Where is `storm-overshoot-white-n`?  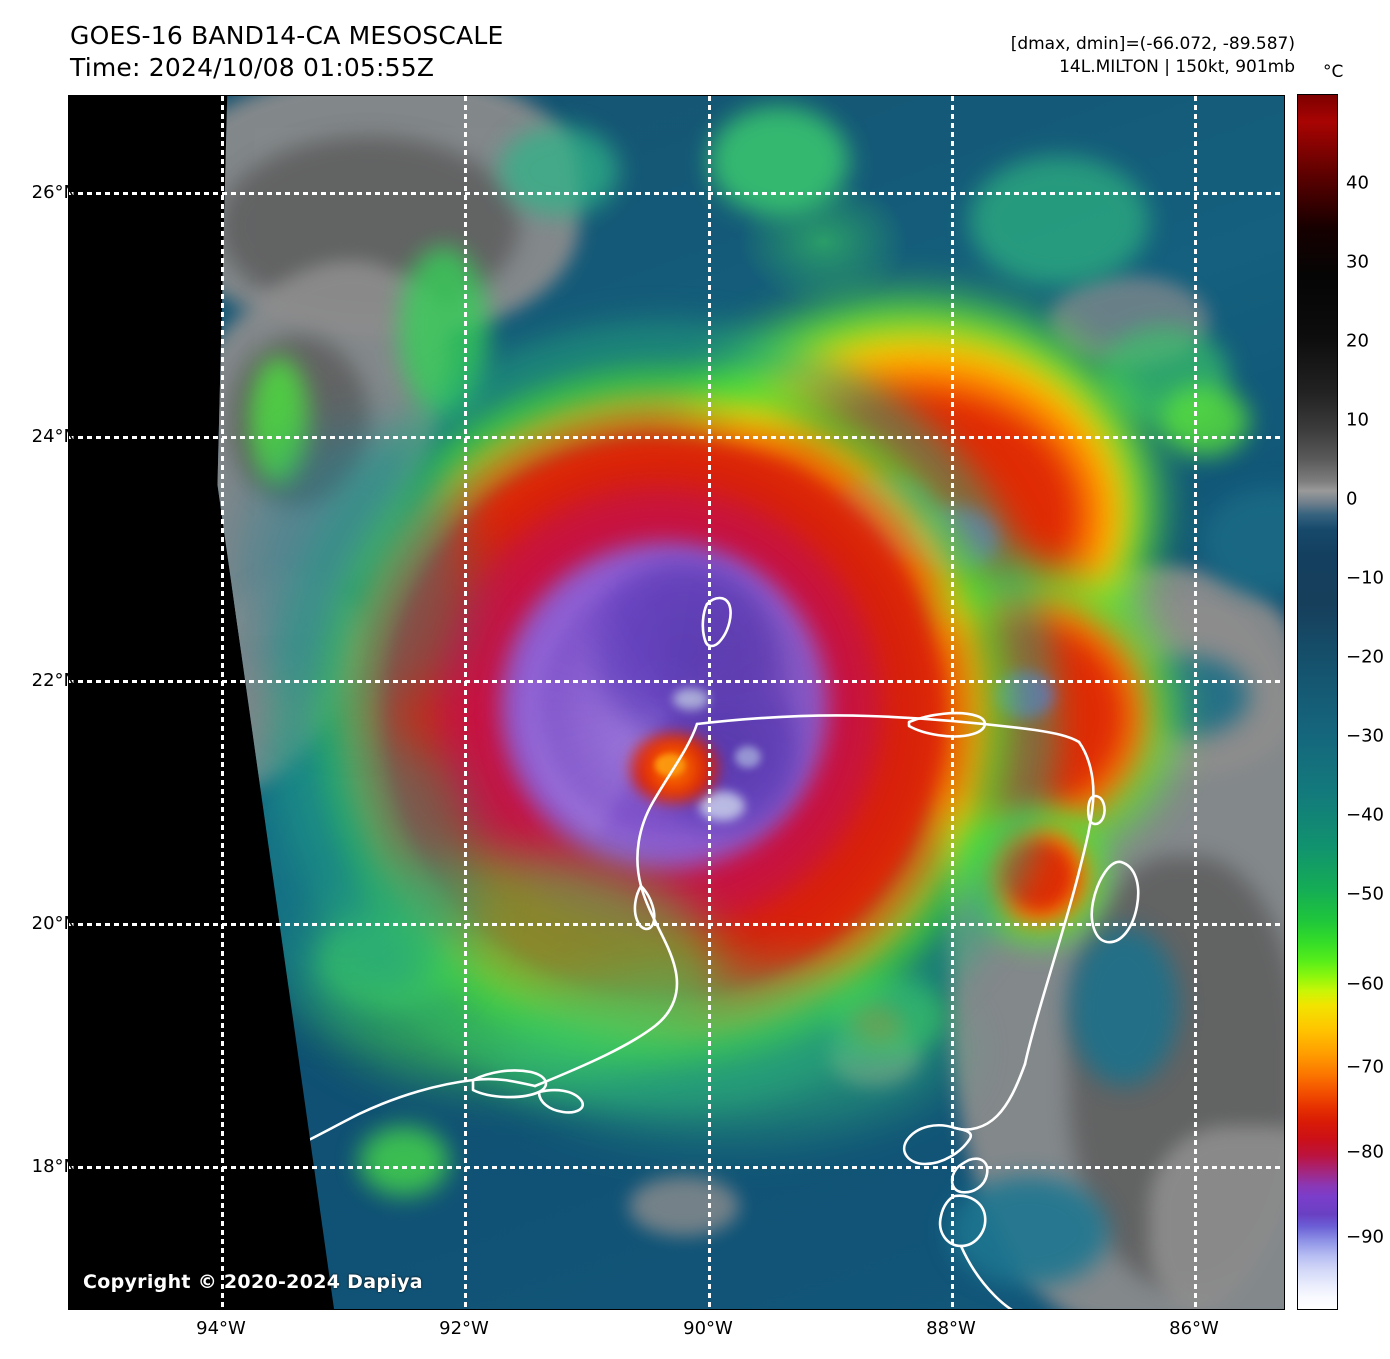 storm-overshoot-white-n is located at coordinates (691, 699).